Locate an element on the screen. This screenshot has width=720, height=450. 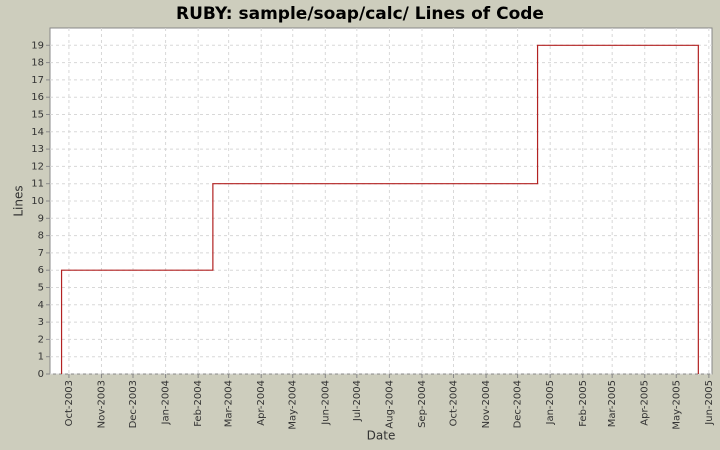
x-tick-label: Oct-2004 is located at coordinates (454, 403).